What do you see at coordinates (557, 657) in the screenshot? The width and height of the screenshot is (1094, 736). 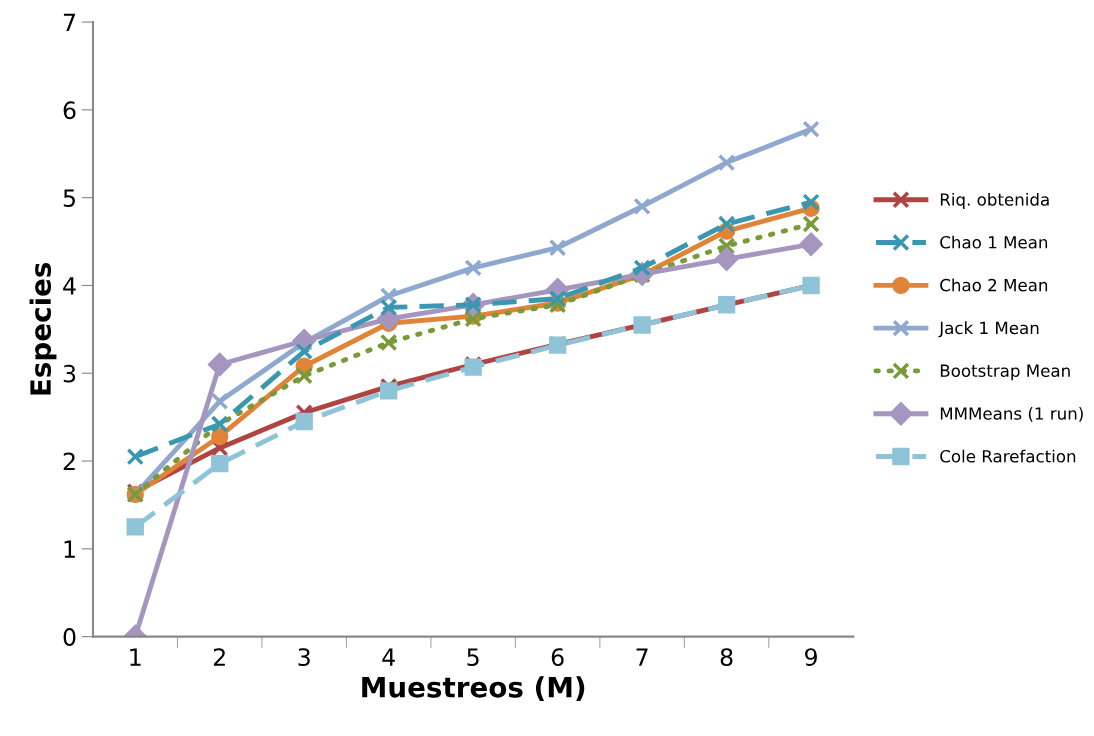 I see `x-tick-label: 6` at bounding box center [557, 657].